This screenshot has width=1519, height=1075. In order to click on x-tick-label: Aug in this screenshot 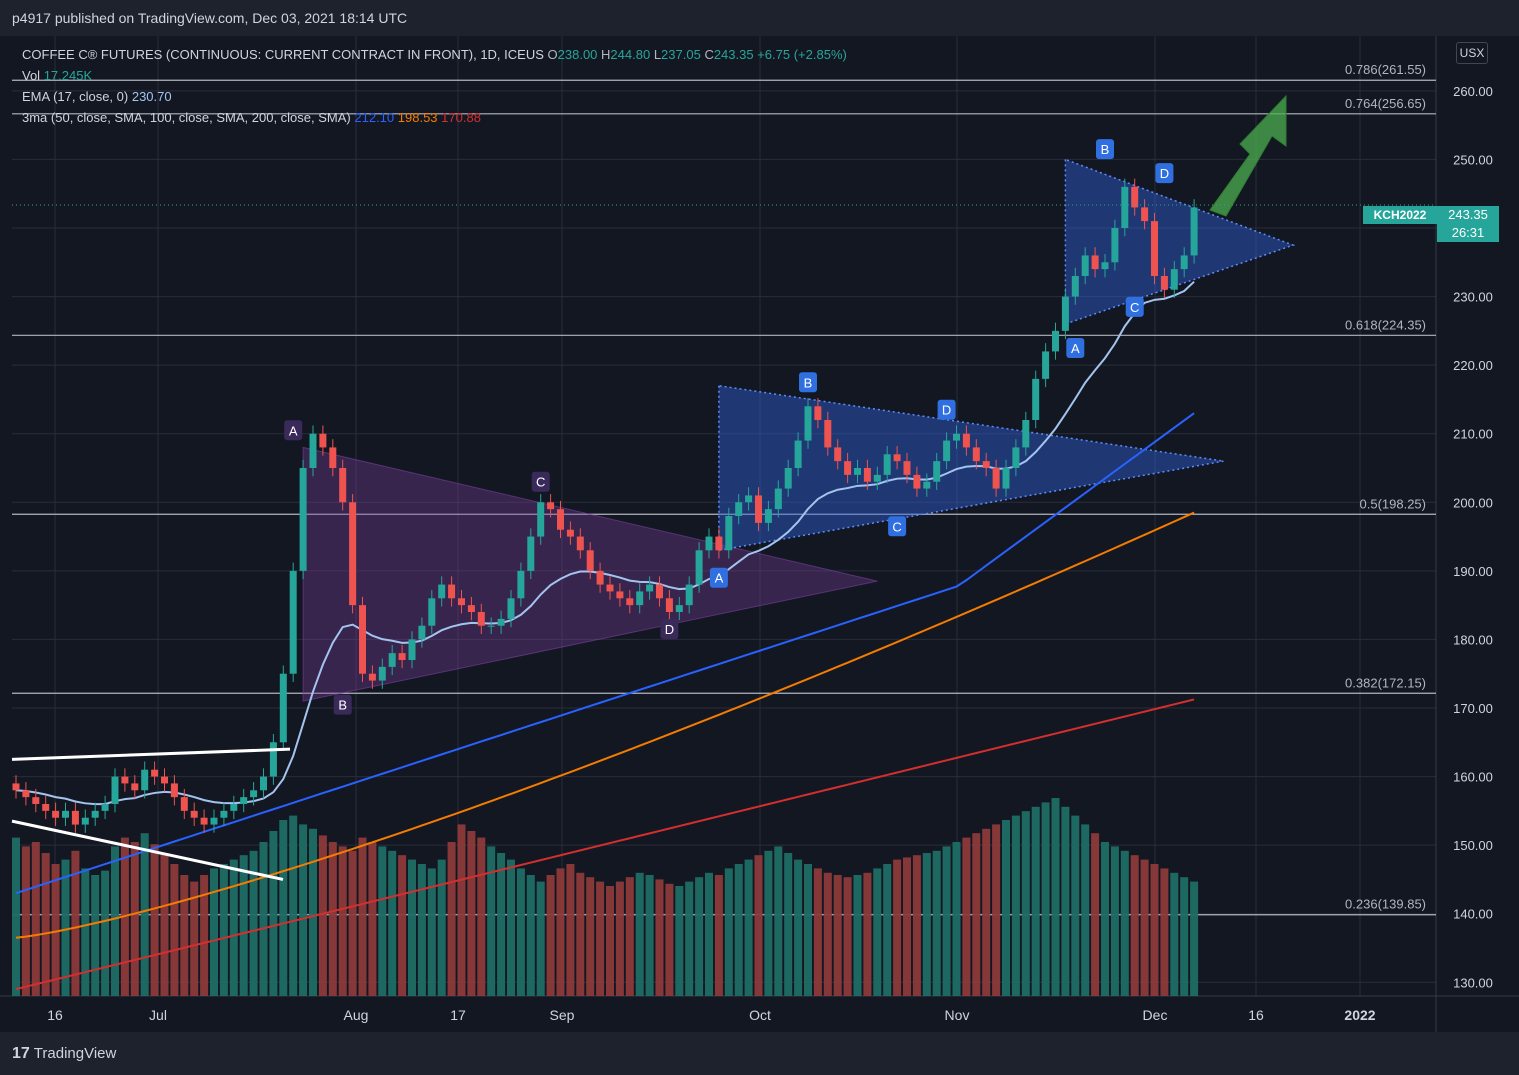, I will do `click(356, 1015)`.